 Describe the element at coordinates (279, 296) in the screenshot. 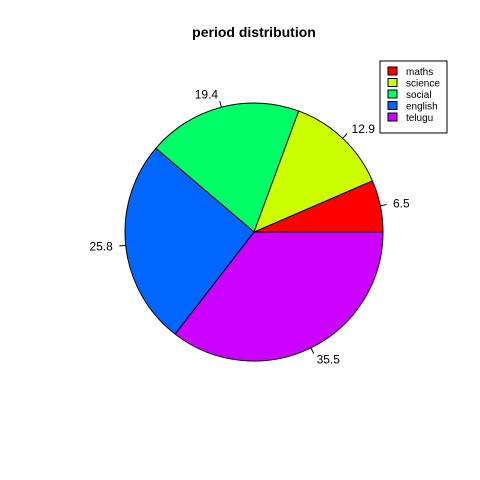

I see `pie-slice-telugu` at that location.